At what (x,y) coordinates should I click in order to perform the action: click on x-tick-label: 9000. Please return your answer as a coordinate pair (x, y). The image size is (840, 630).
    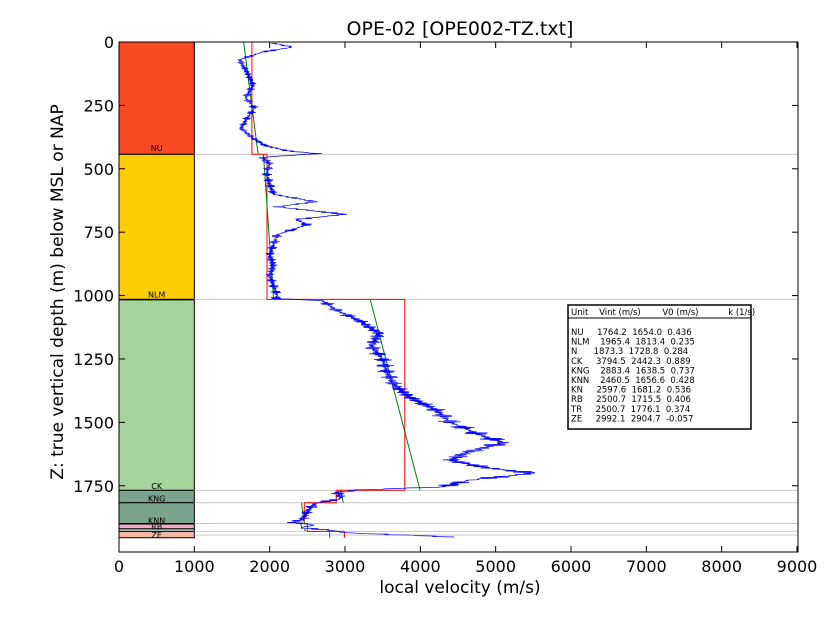
    Looking at the image, I should click on (797, 566).